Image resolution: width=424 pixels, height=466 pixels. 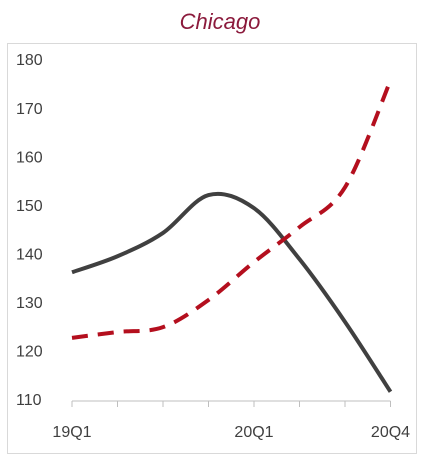 I want to click on y-tick-label: 180, so click(x=29, y=60).